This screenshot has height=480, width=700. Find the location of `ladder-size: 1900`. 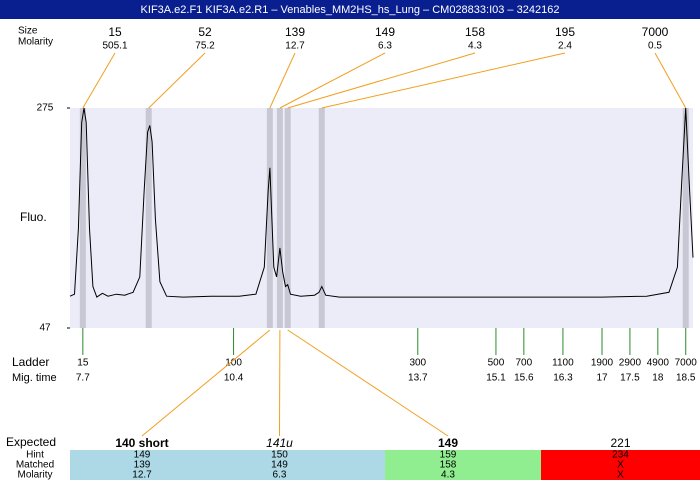

ladder-size: 1900 is located at coordinates (602, 363).